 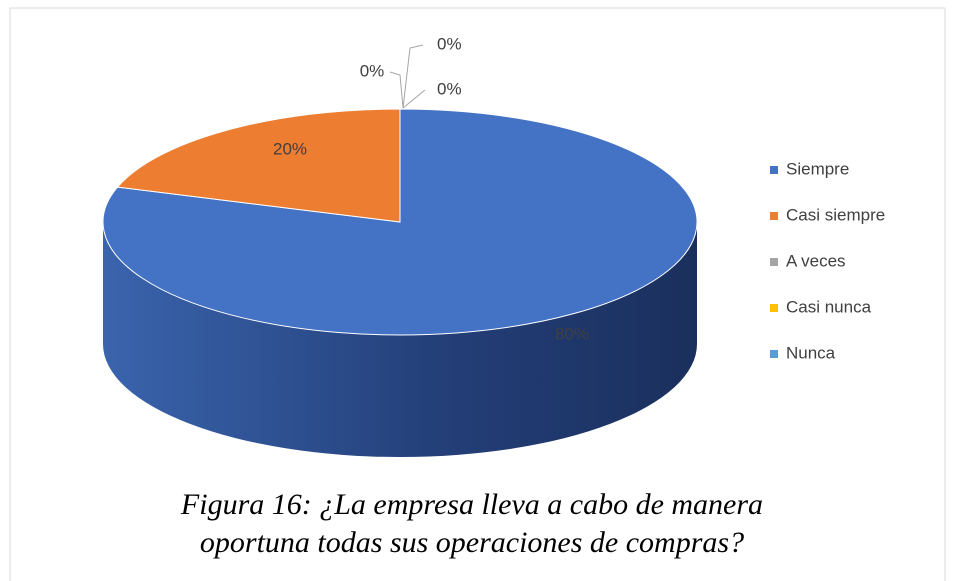 I want to click on legend-label: Casi nunca, so click(x=829, y=306).